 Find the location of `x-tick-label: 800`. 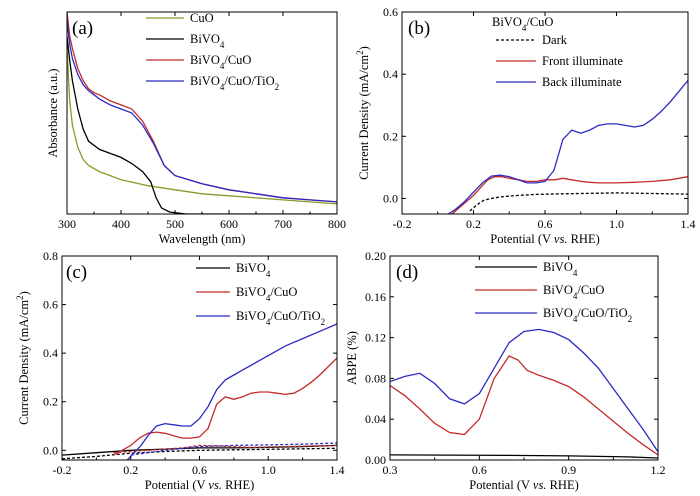

x-tick-label: 800 is located at coordinates (337, 224).